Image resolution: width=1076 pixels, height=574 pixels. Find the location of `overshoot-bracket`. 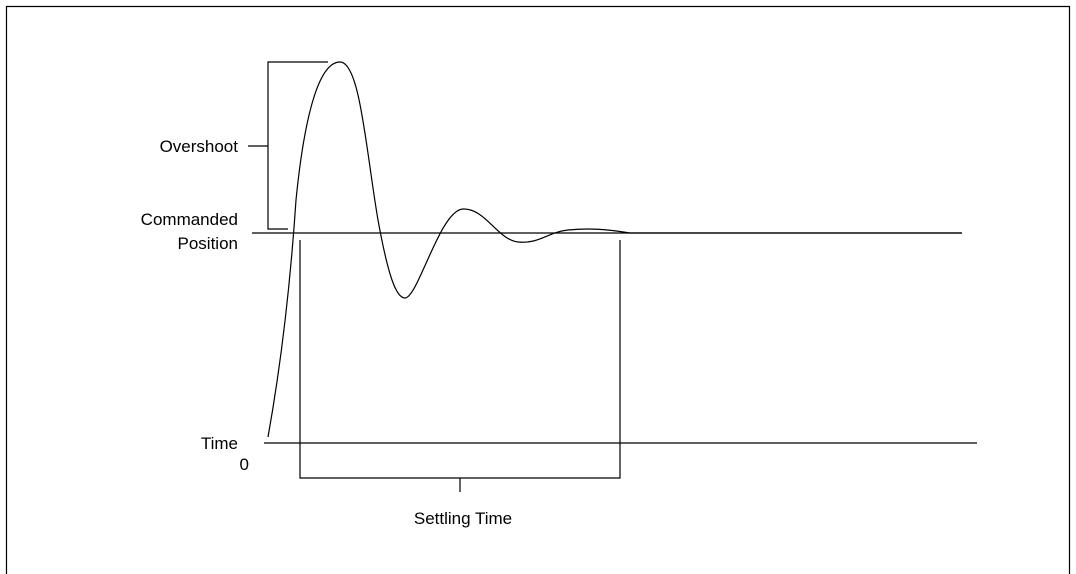

overshoot-bracket is located at coordinates (297, 145).